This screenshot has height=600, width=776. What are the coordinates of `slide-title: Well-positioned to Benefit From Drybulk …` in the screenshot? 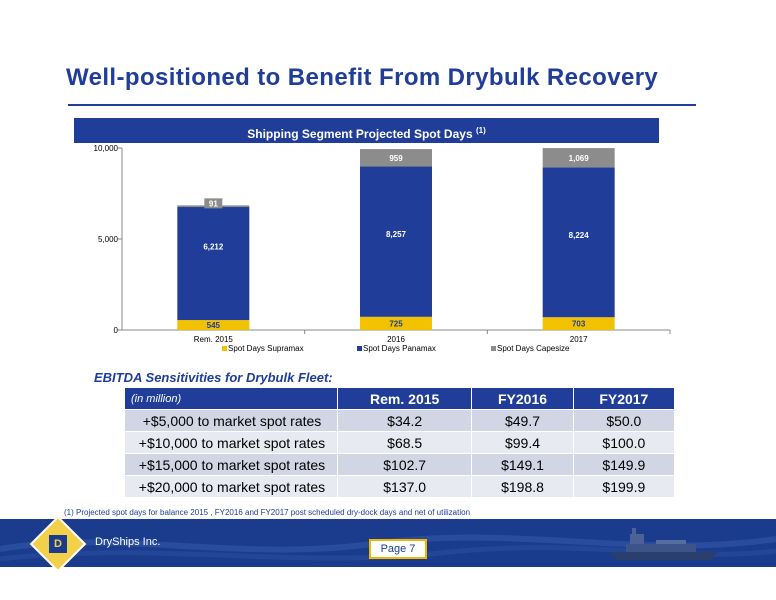 It's located at (362, 77).